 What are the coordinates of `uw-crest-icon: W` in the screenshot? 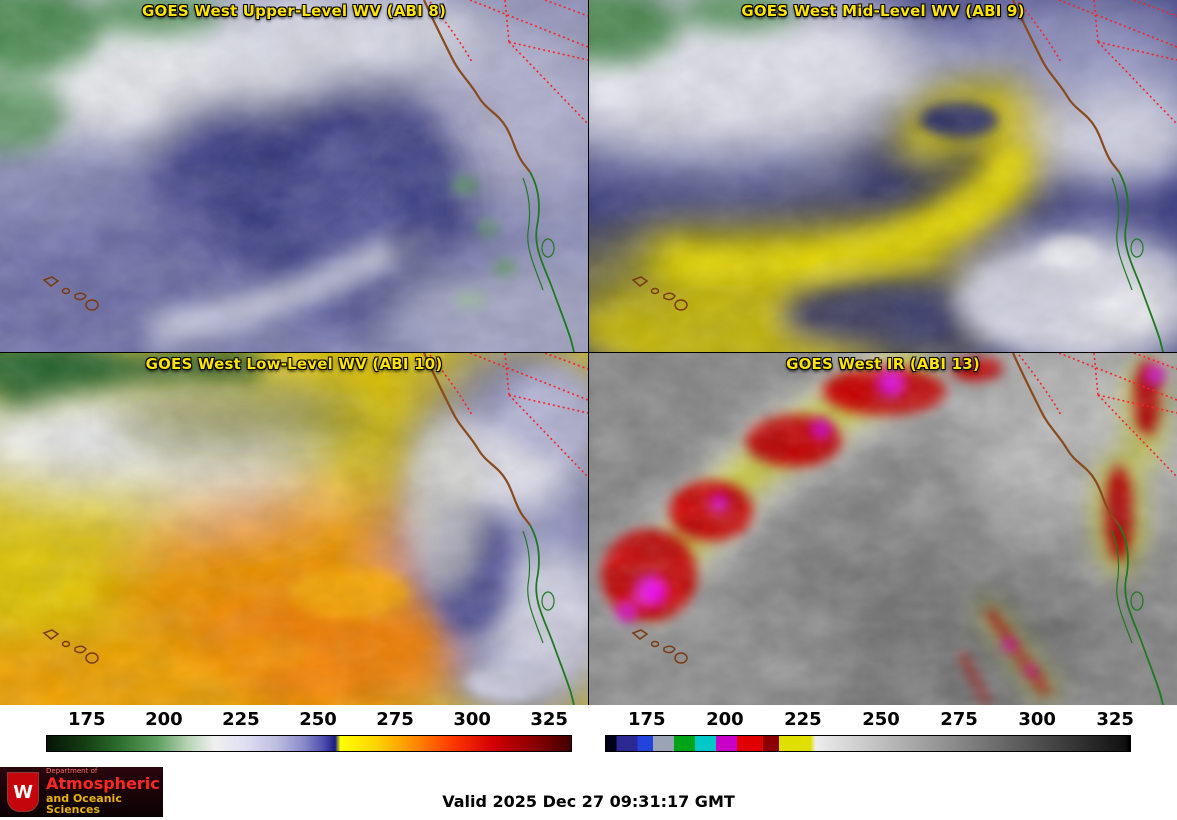 It's located at (23, 792).